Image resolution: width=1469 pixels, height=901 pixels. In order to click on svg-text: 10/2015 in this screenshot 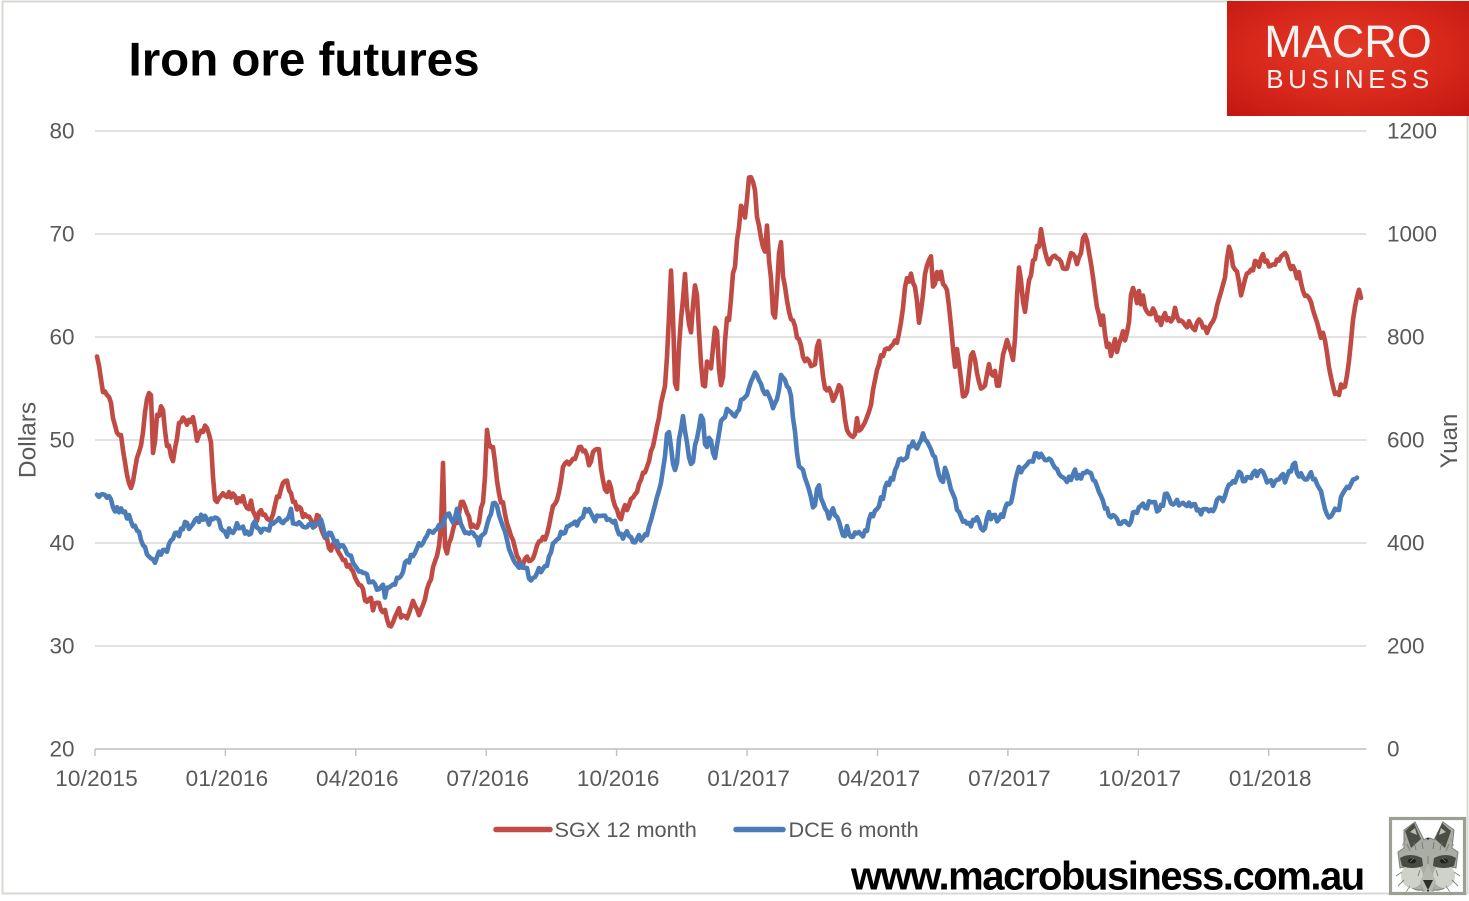, I will do `click(96, 778)`.